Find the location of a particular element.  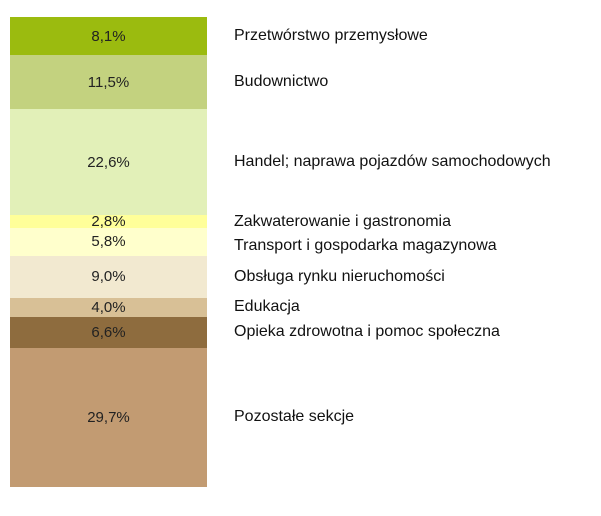

value-label: 5,8% is located at coordinates (108, 242).